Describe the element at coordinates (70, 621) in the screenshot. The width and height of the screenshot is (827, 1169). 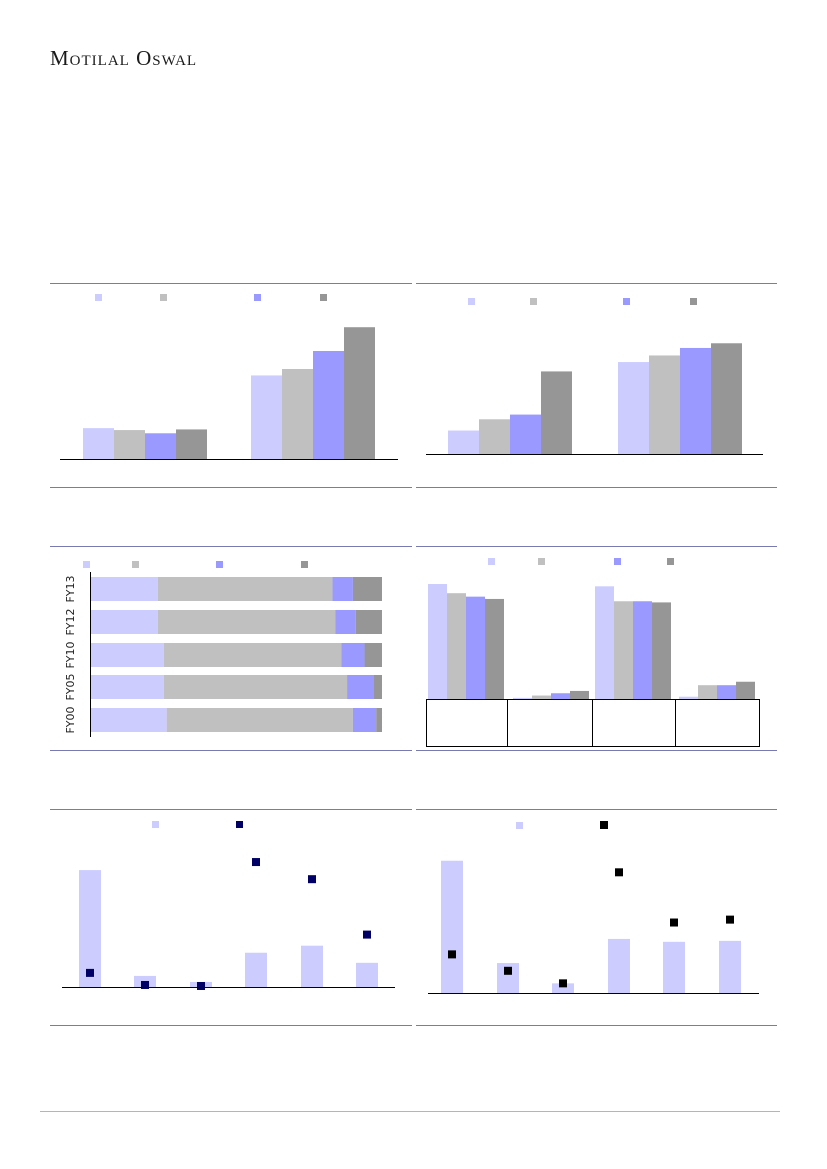
I see `c3-tick-label-FY12: FY12` at that location.